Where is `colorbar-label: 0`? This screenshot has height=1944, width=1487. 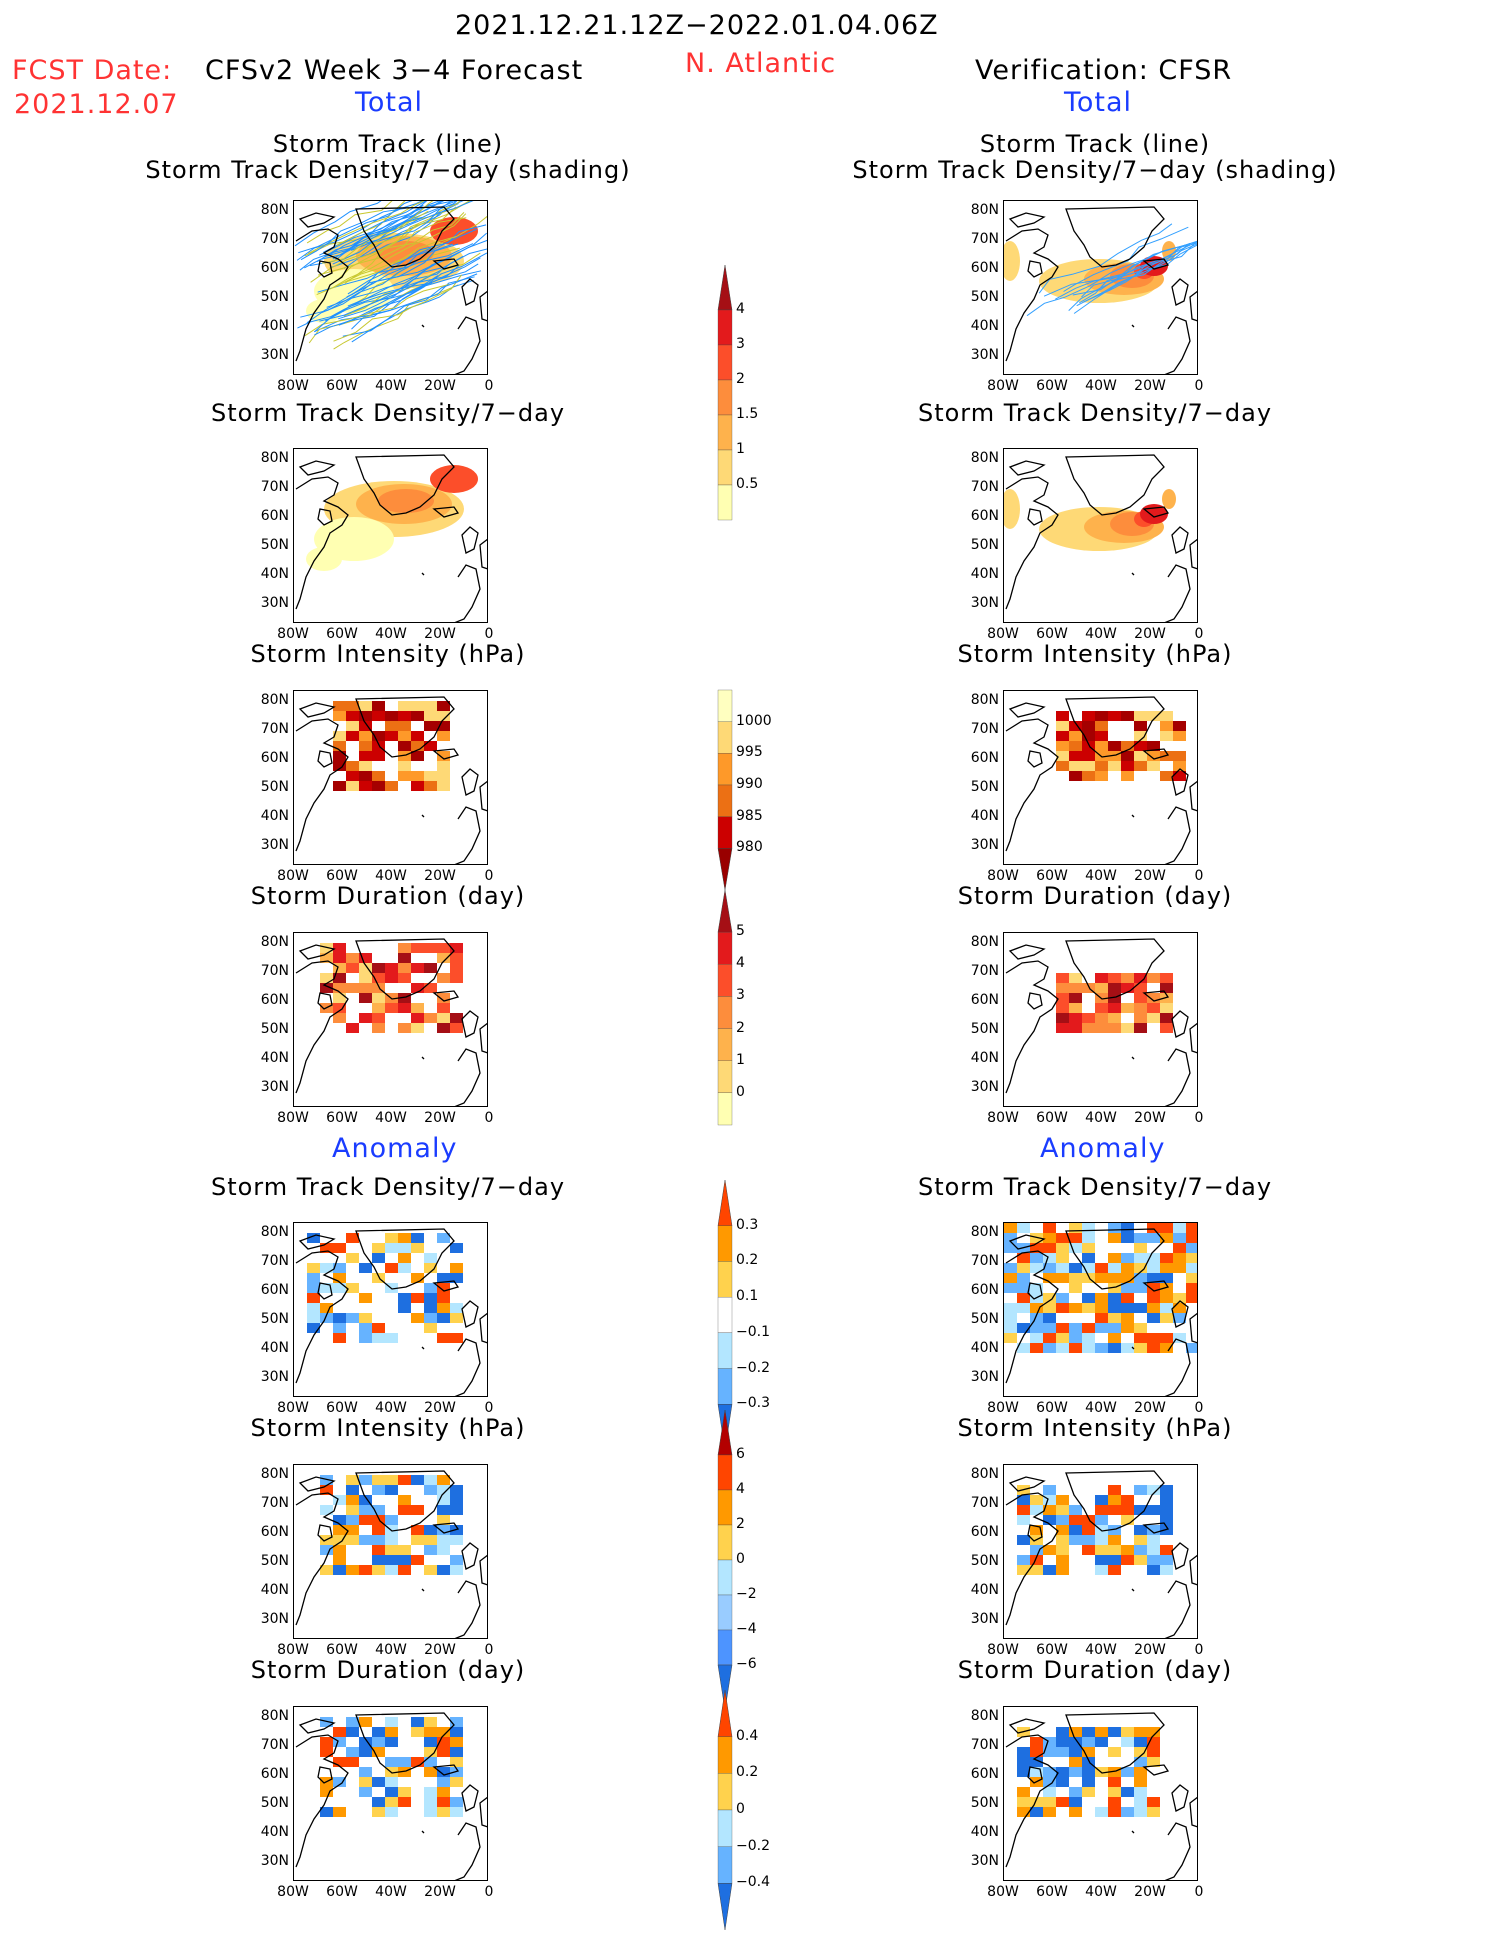 colorbar-label: 0 is located at coordinates (740, 1559).